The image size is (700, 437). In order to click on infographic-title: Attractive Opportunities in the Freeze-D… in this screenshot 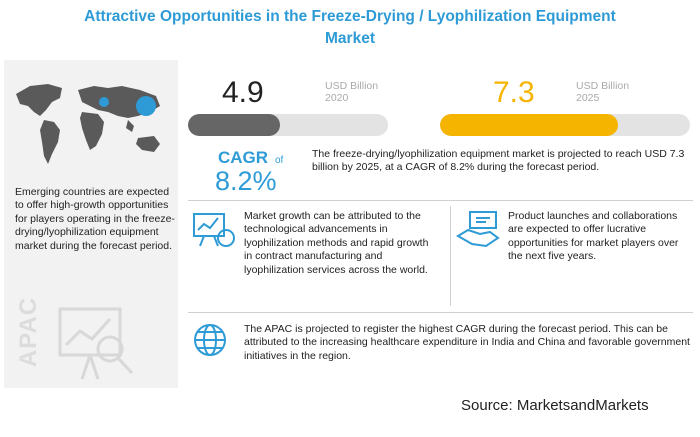, I will do `click(350, 28)`.